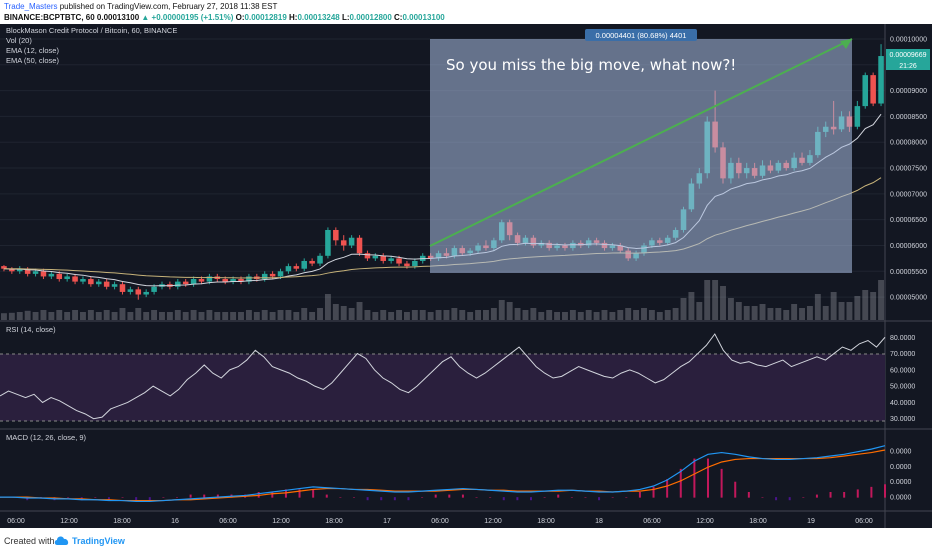 The height and width of the screenshot is (550, 932). Describe the element at coordinates (652, 521) in the screenshot. I see `time-tick-label: 06:00` at that location.